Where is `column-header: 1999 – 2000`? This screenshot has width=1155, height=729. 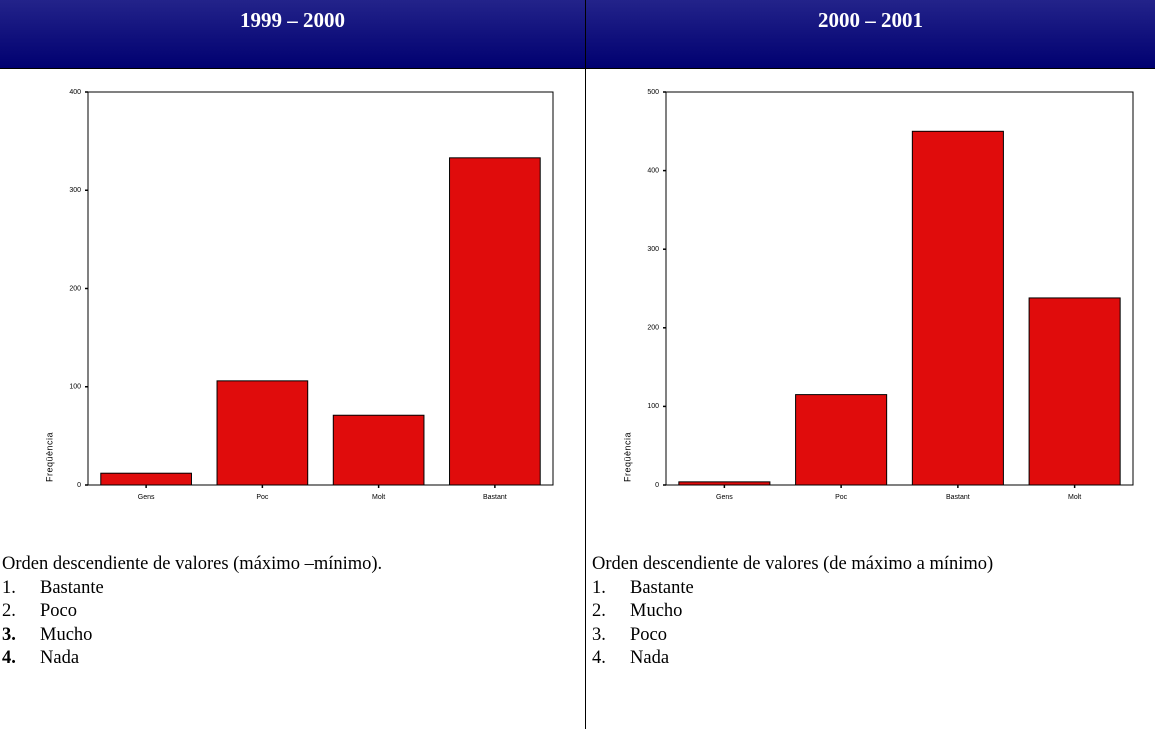 column-header: 1999 – 2000 is located at coordinates (292, 20).